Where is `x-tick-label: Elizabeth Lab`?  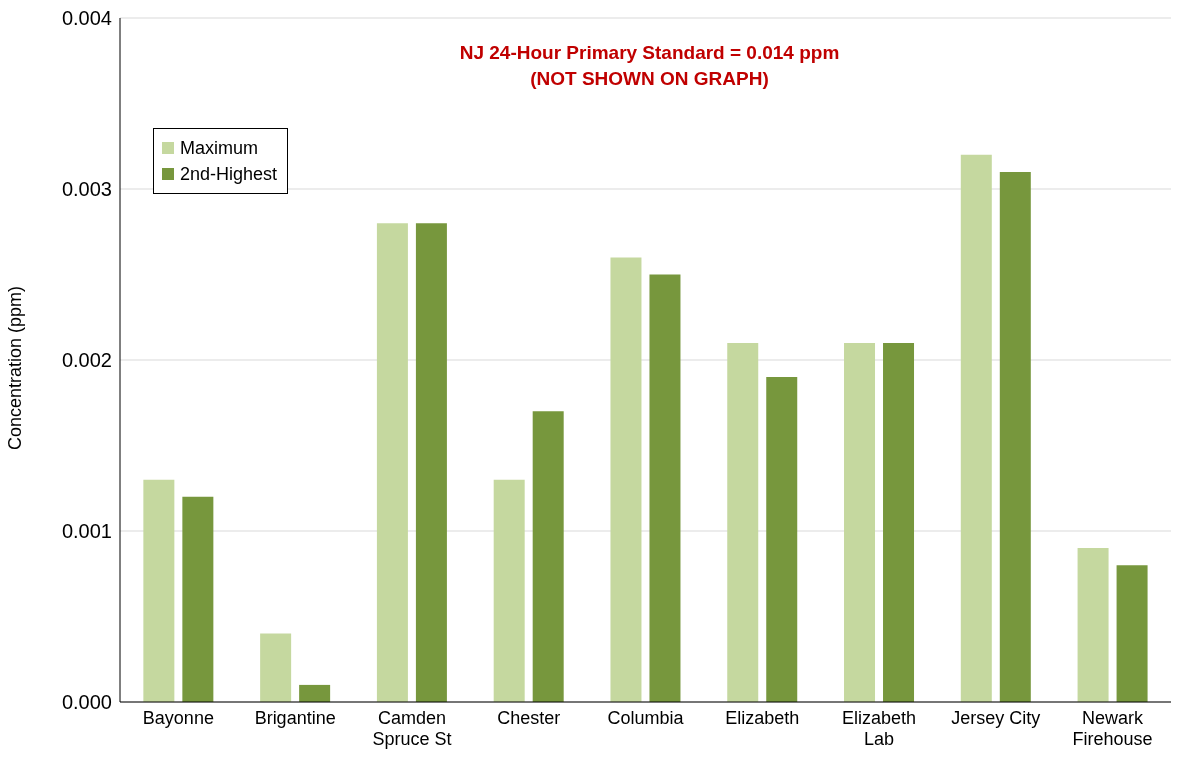 x-tick-label: Elizabeth Lab is located at coordinates (879, 728).